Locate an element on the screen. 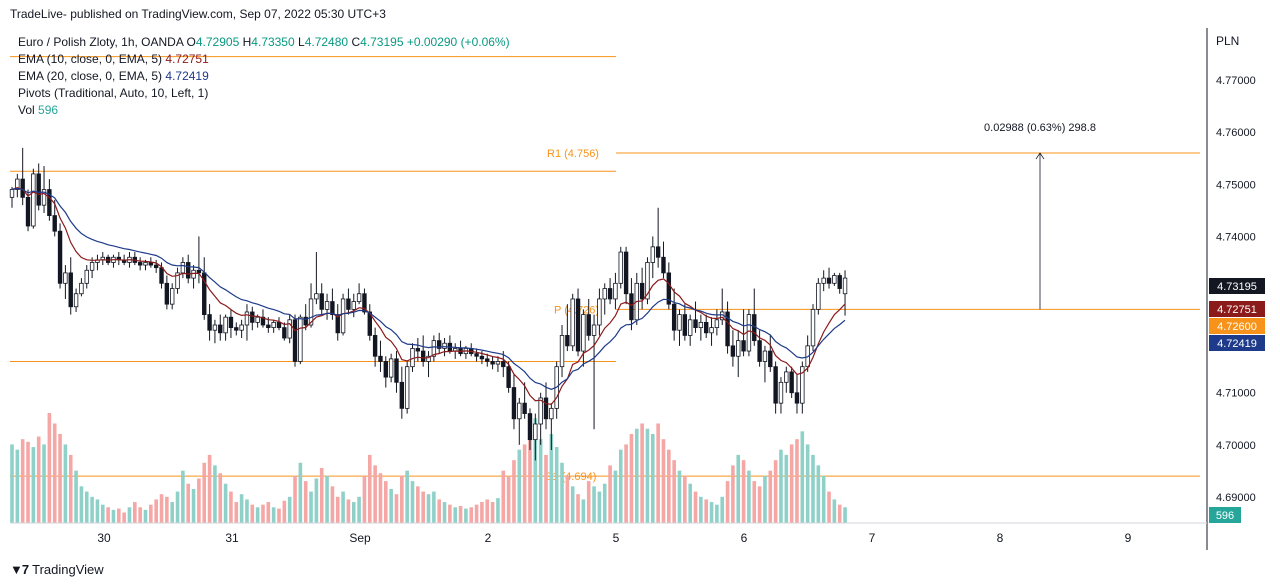  time-axis: 30 31 Sep 2 5 6 7 8 9 is located at coordinates (614, 538).